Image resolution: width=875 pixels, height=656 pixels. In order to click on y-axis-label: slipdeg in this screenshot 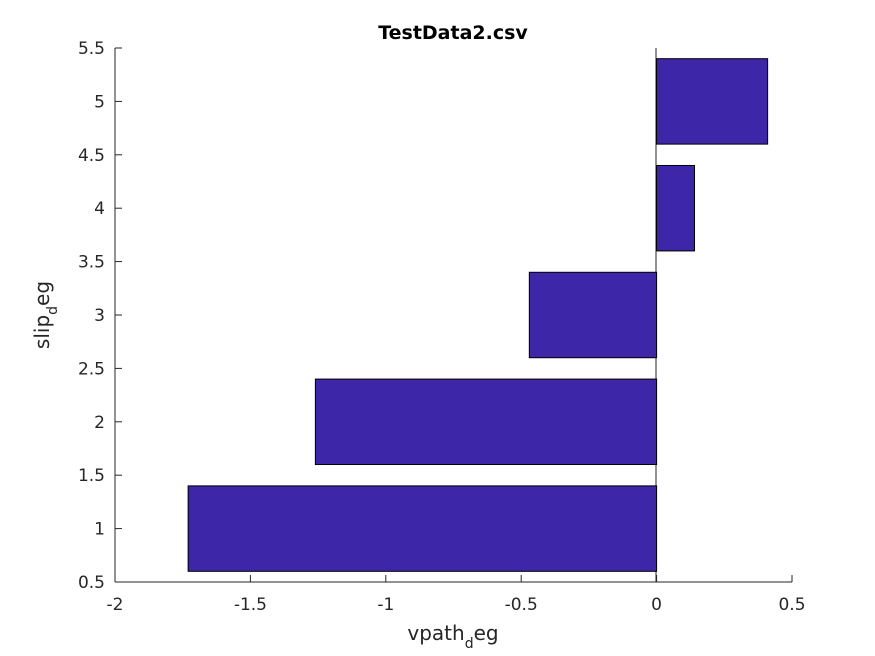, I will do `click(45, 315)`.